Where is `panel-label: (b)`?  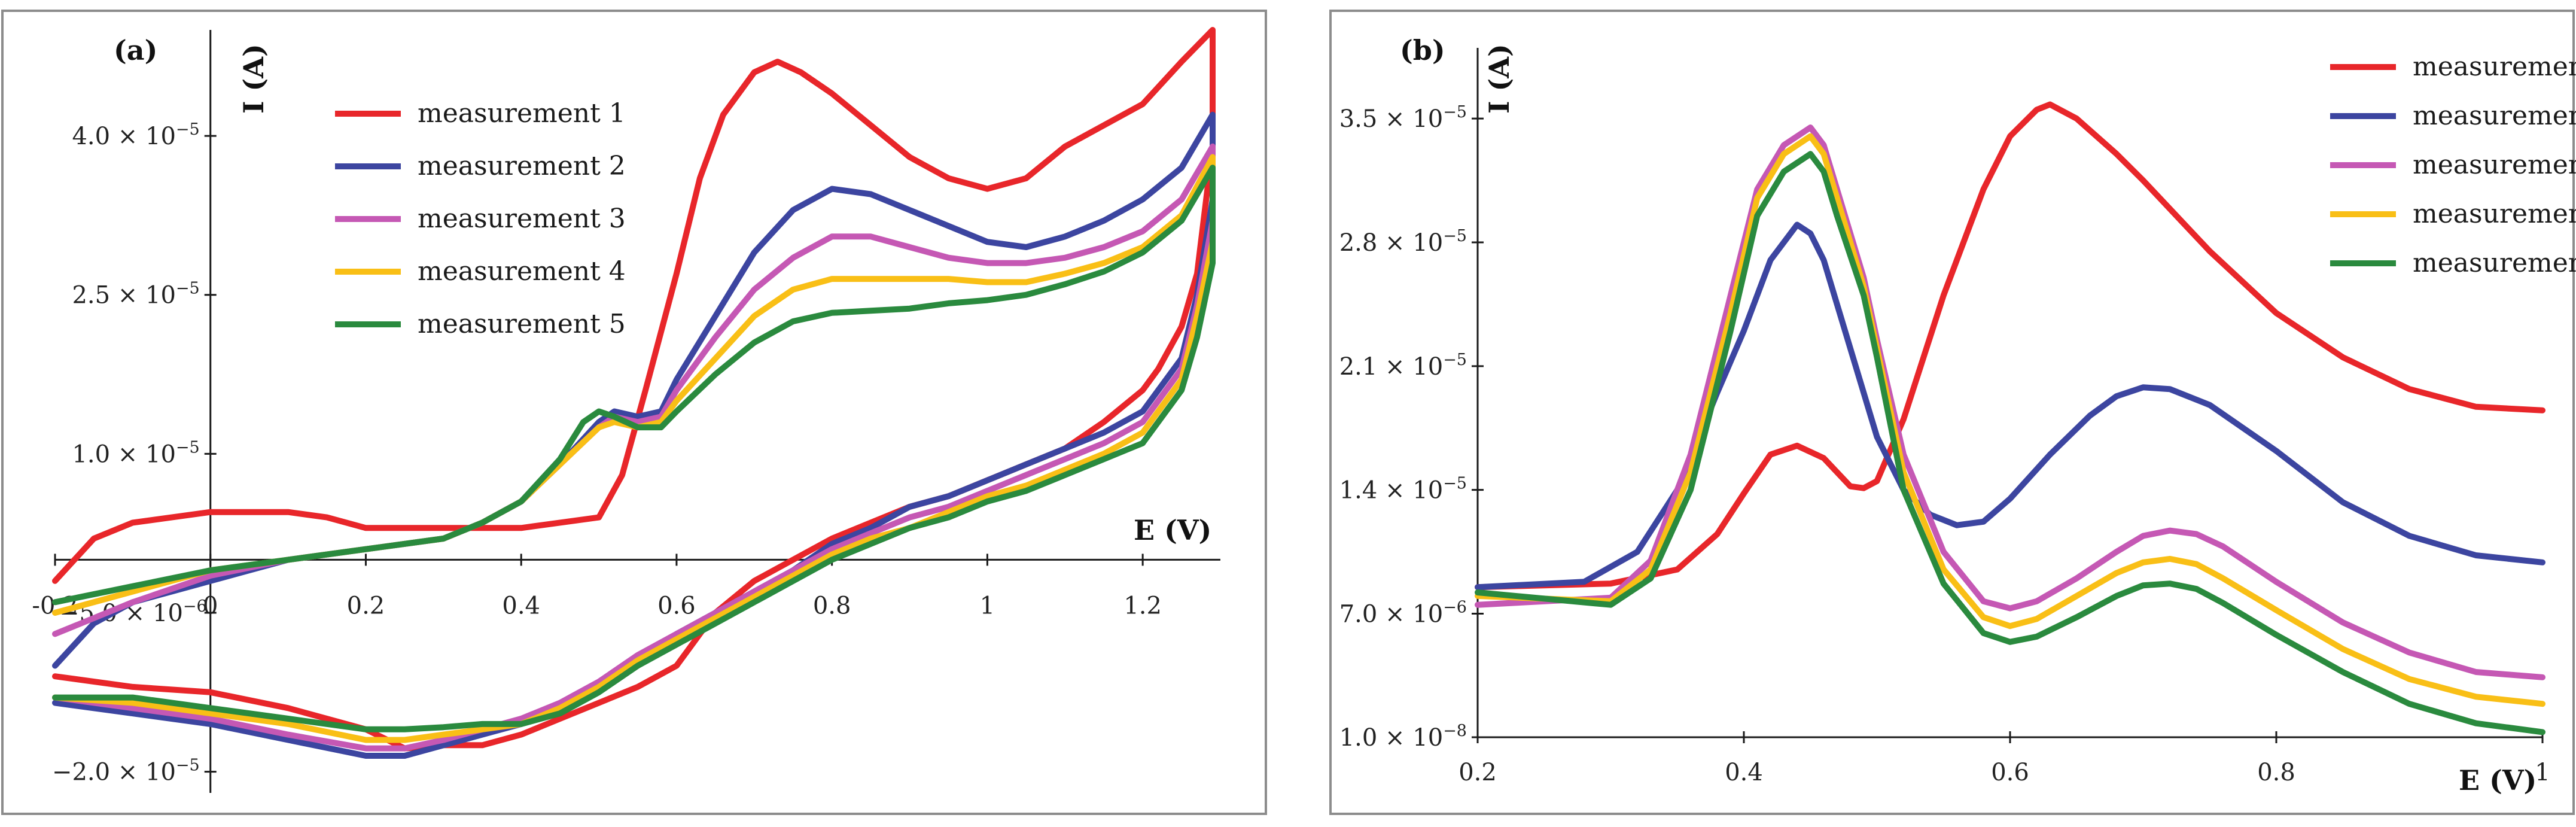 panel-label: (b) is located at coordinates (1422, 50).